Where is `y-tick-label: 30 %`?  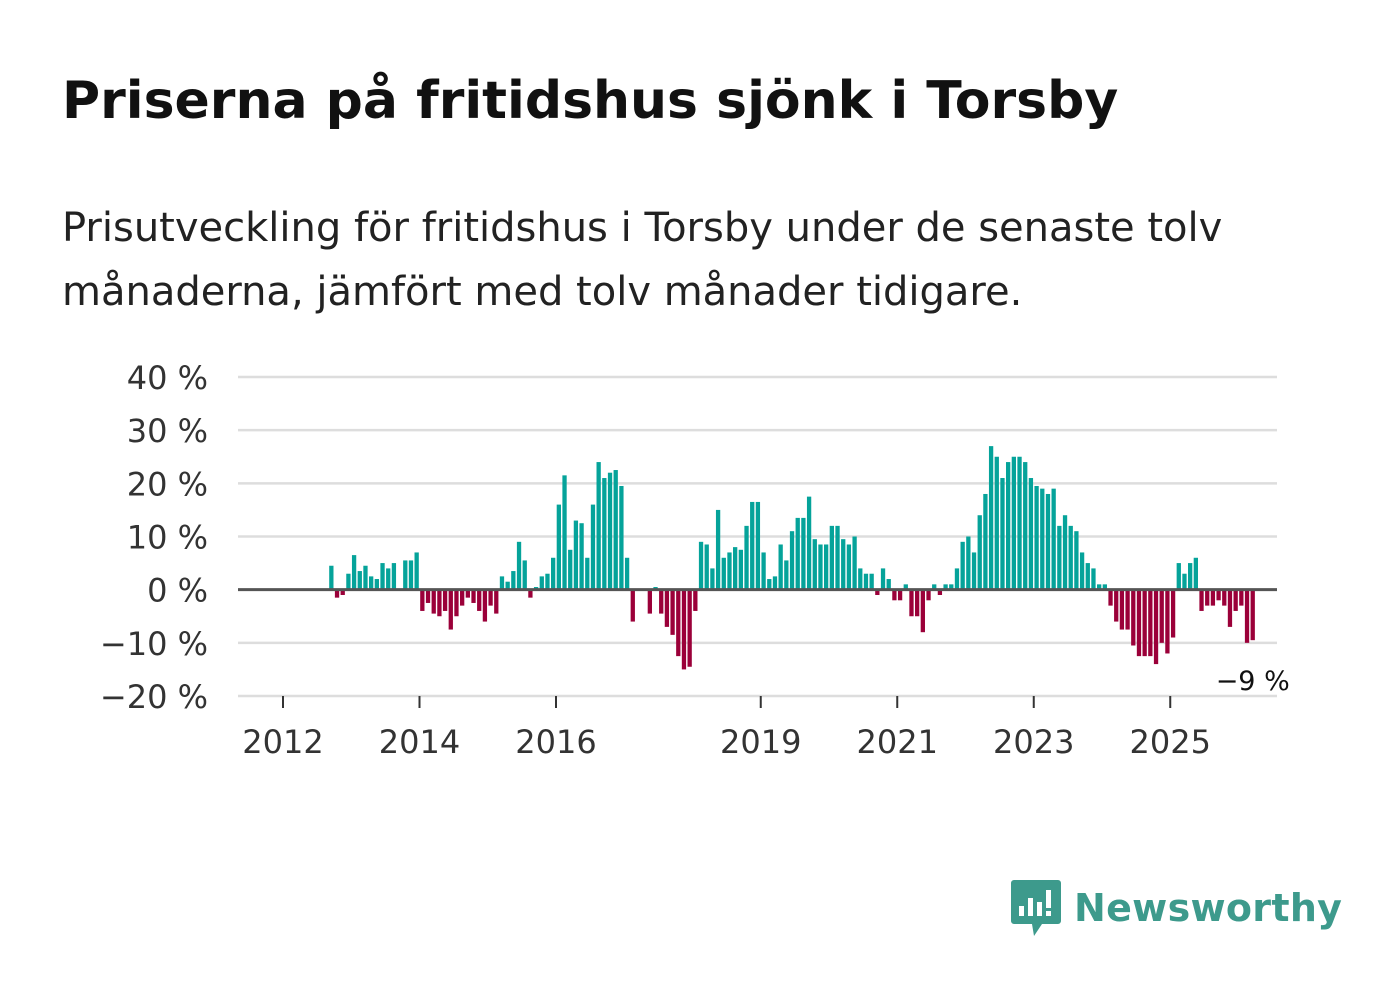 y-tick-label: 30 % is located at coordinates (167, 431).